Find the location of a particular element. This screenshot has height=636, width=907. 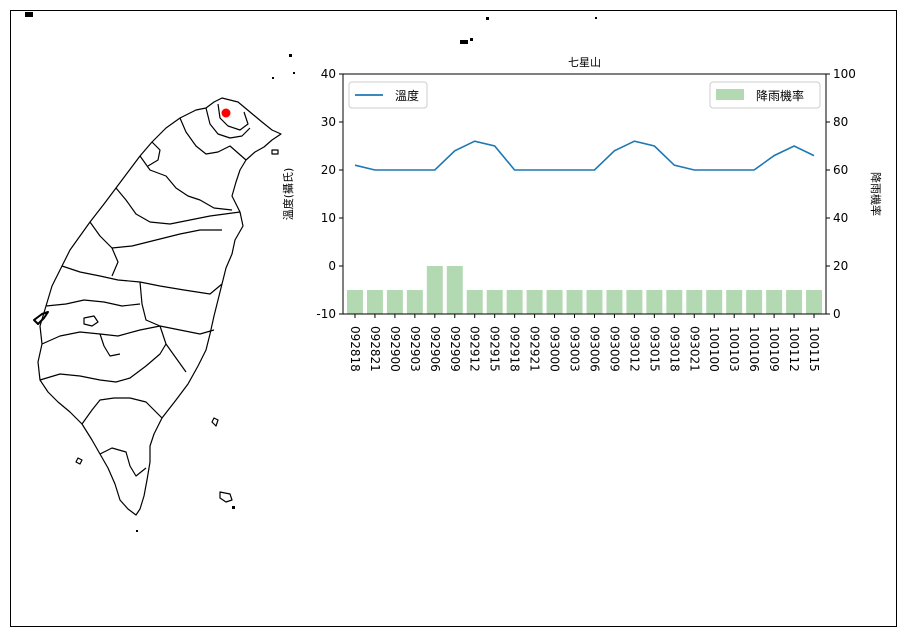

x-tick-label: 100100 is located at coordinates (714, 349).